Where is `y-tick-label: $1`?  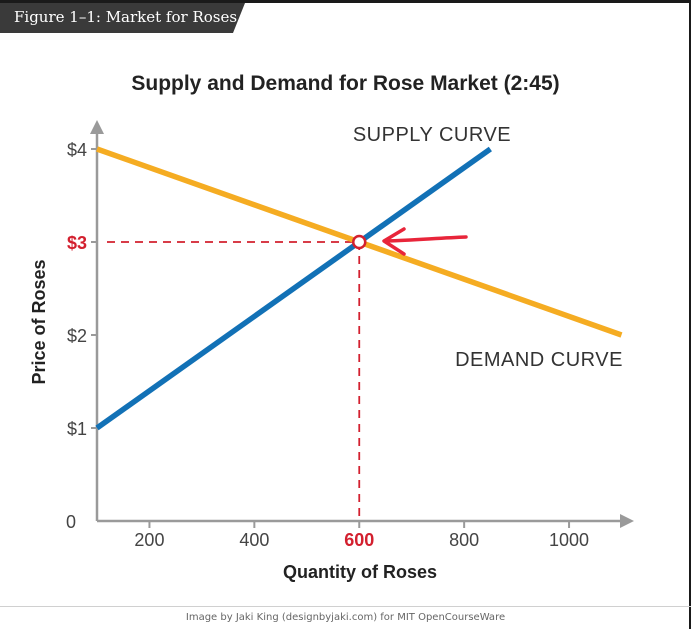
y-tick-label: $1 is located at coordinates (77, 429).